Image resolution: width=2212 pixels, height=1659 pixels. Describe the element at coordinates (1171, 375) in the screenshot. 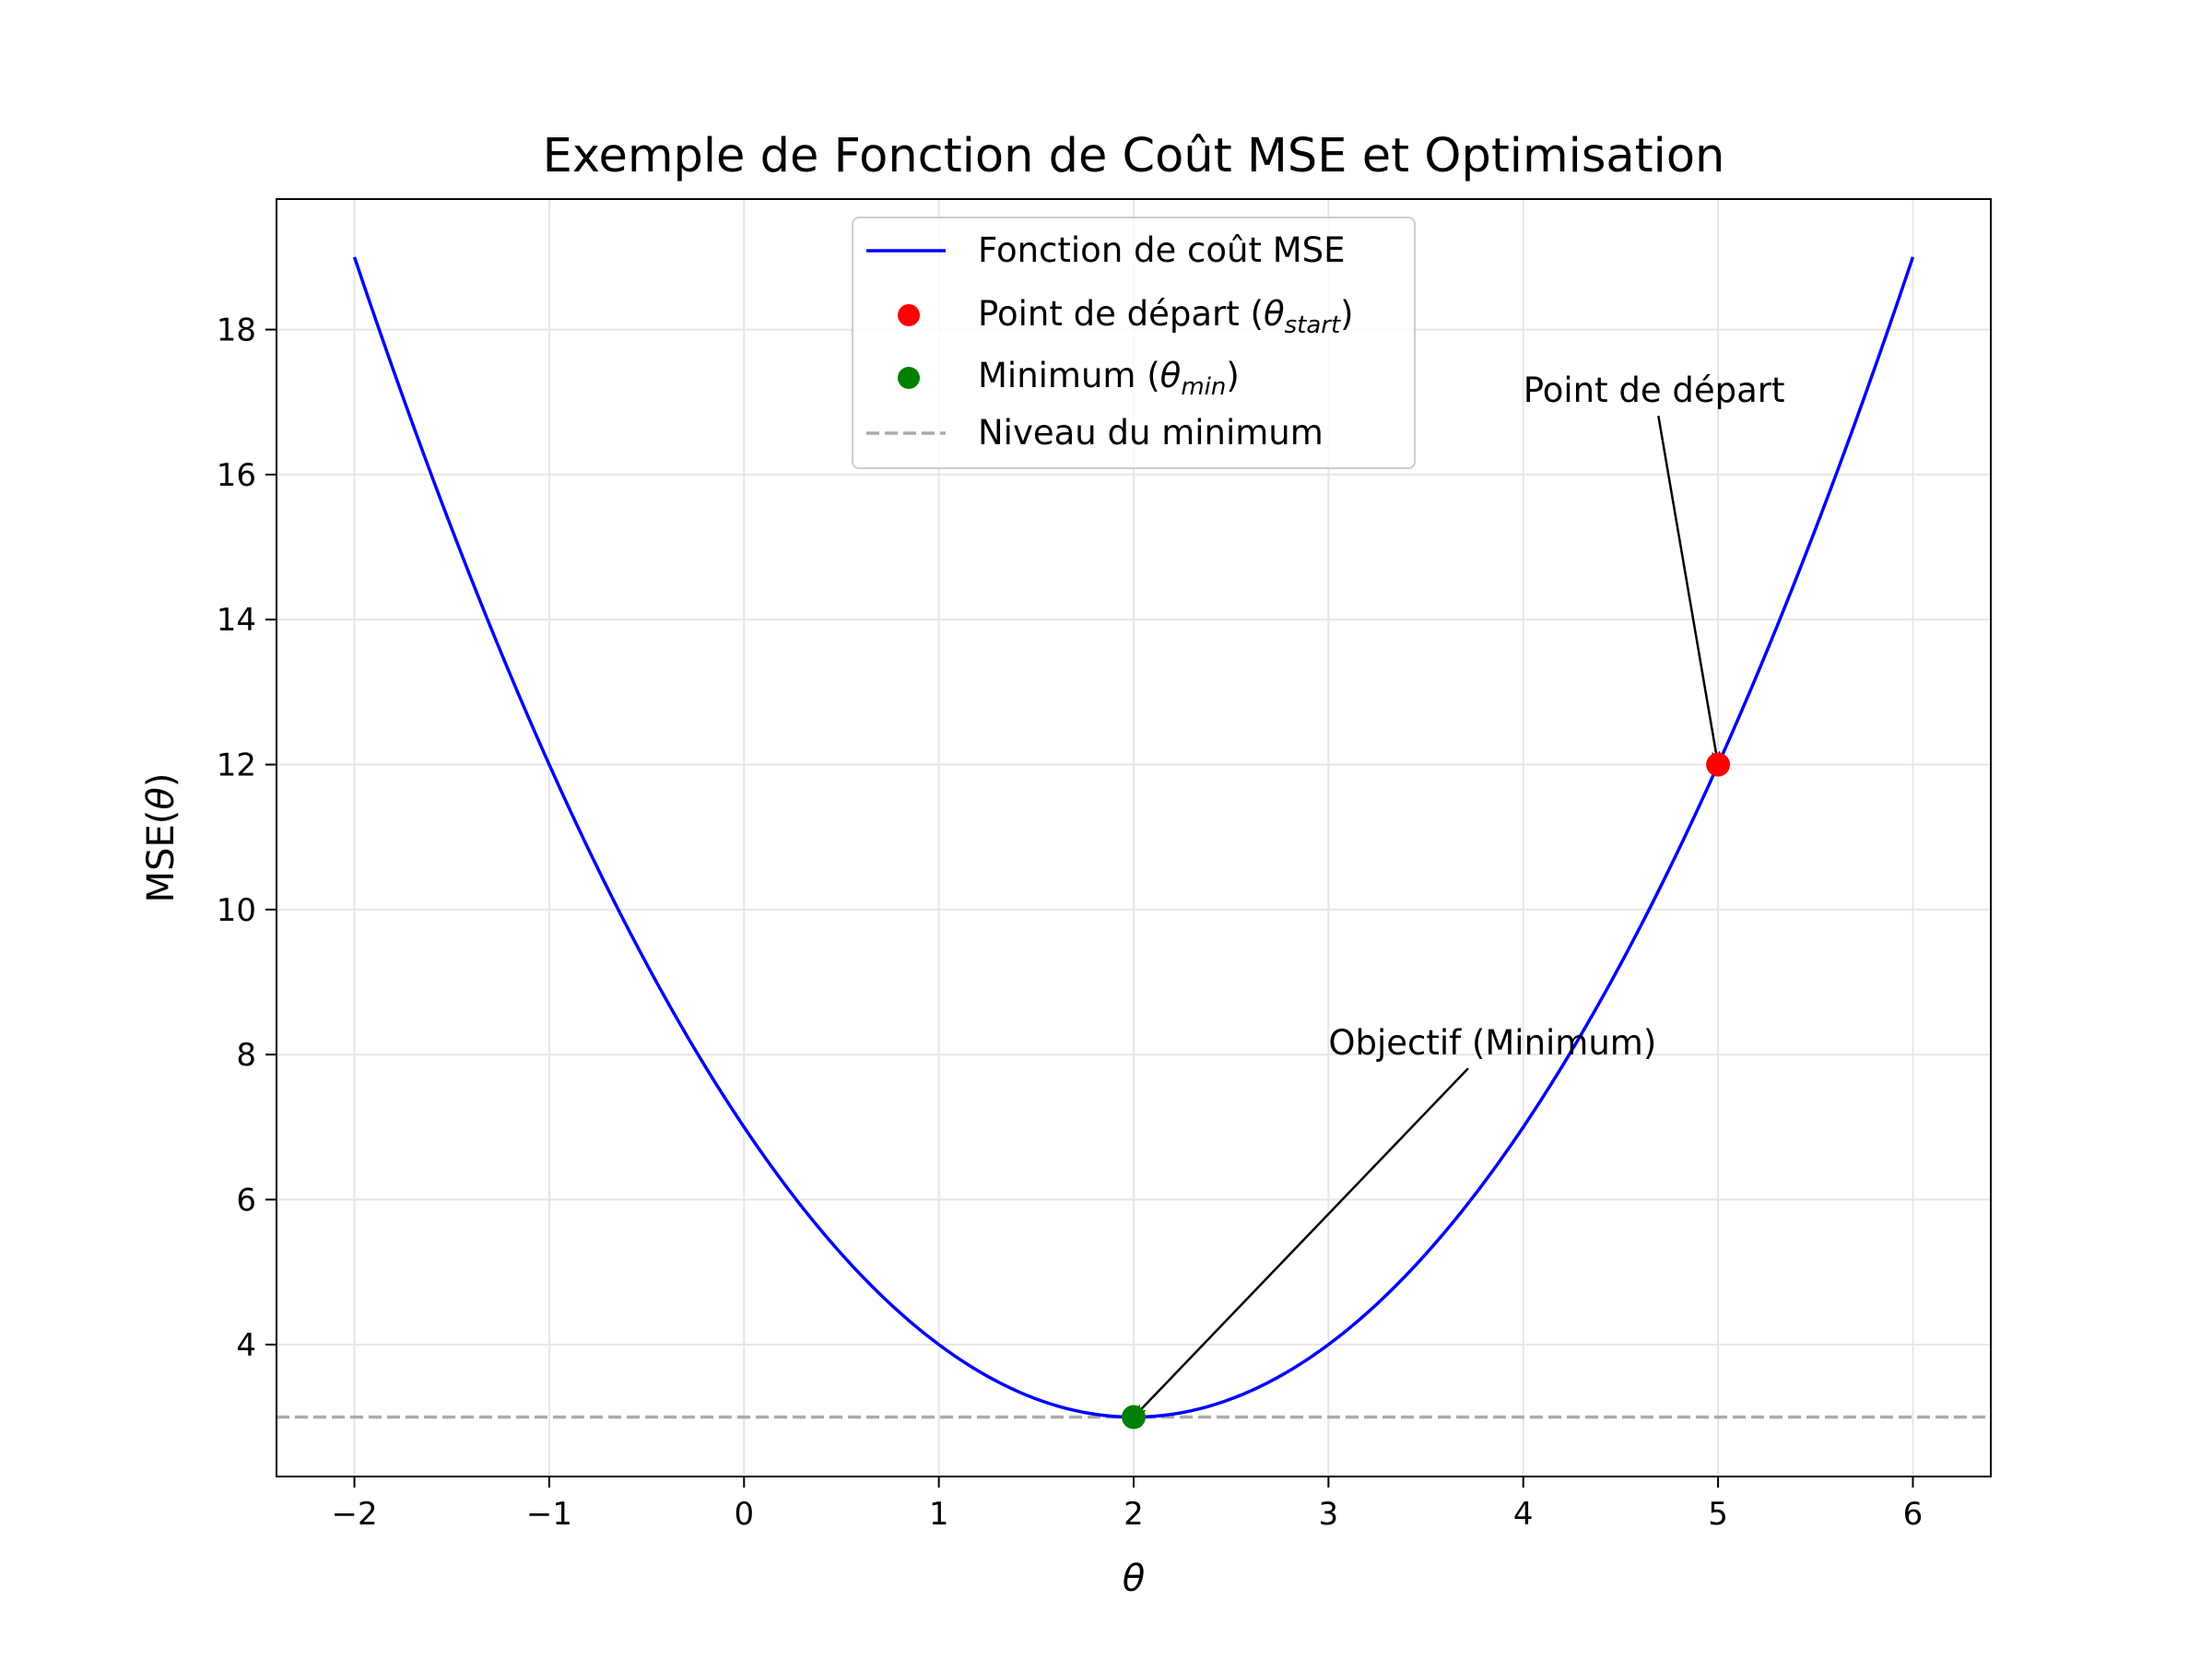

I see `legend-minimum-theta: θ` at that location.